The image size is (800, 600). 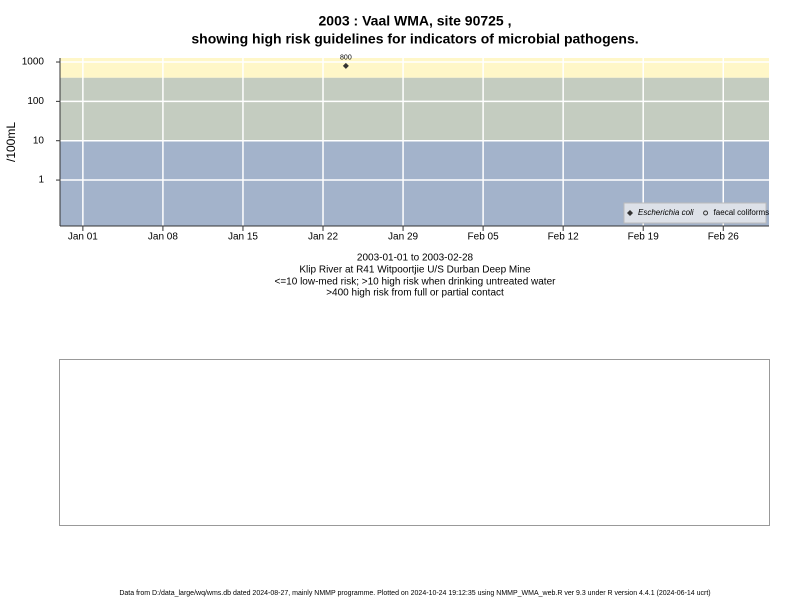 What do you see at coordinates (403, 237) in the screenshot?
I see `x-tick-label: Jan 29` at bounding box center [403, 237].